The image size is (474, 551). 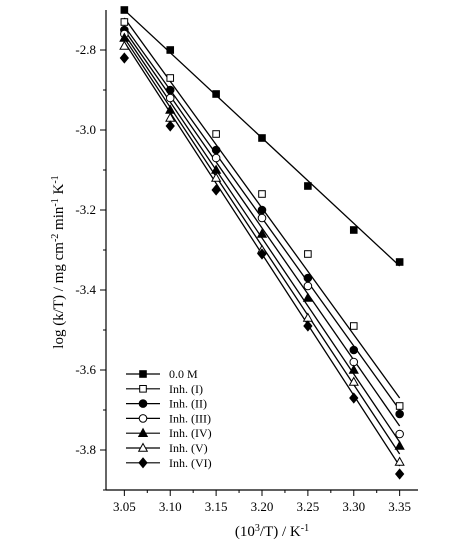 What do you see at coordinates (399, 506) in the screenshot?
I see `x-tick-label: 3.35` at bounding box center [399, 506].